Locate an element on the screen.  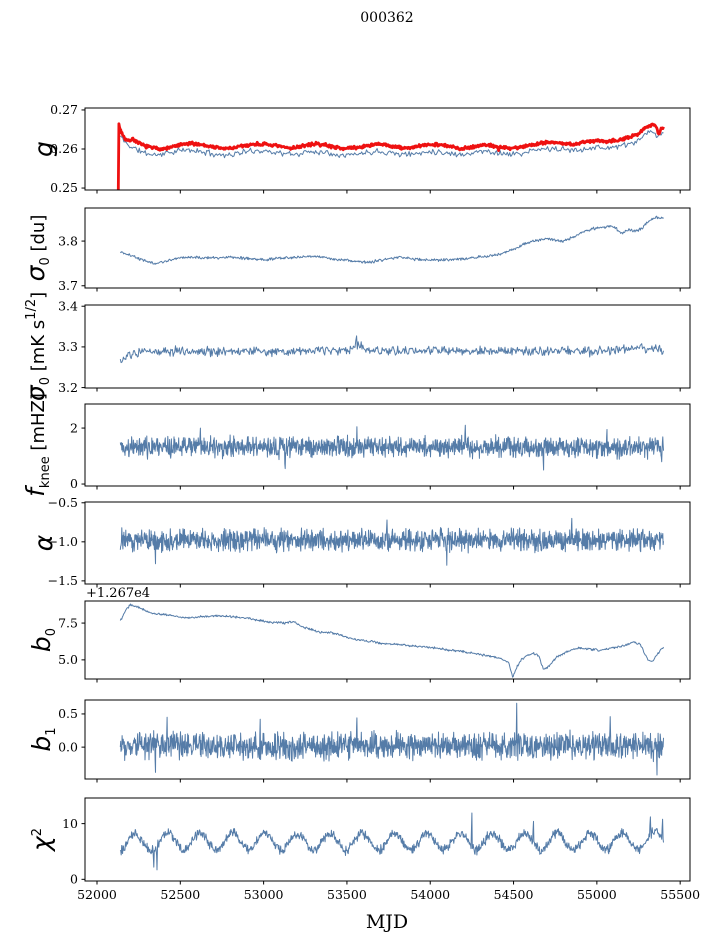
panel-frame-f_knee is located at coordinates (387, 445).